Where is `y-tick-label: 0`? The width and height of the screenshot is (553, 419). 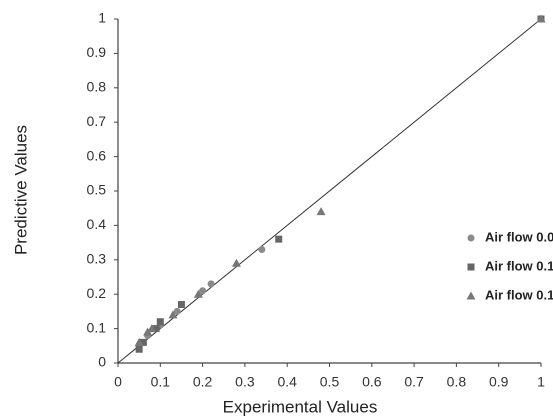
y-tick-label: 0 is located at coordinates (102, 362).